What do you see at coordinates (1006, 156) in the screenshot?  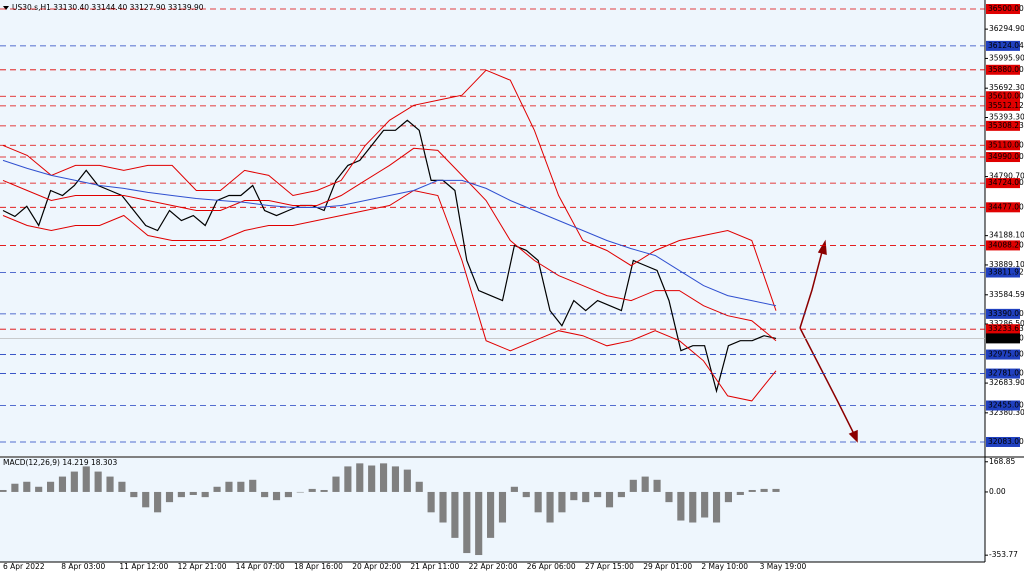 I see `level-label: 34990.00` at bounding box center [1006, 156].